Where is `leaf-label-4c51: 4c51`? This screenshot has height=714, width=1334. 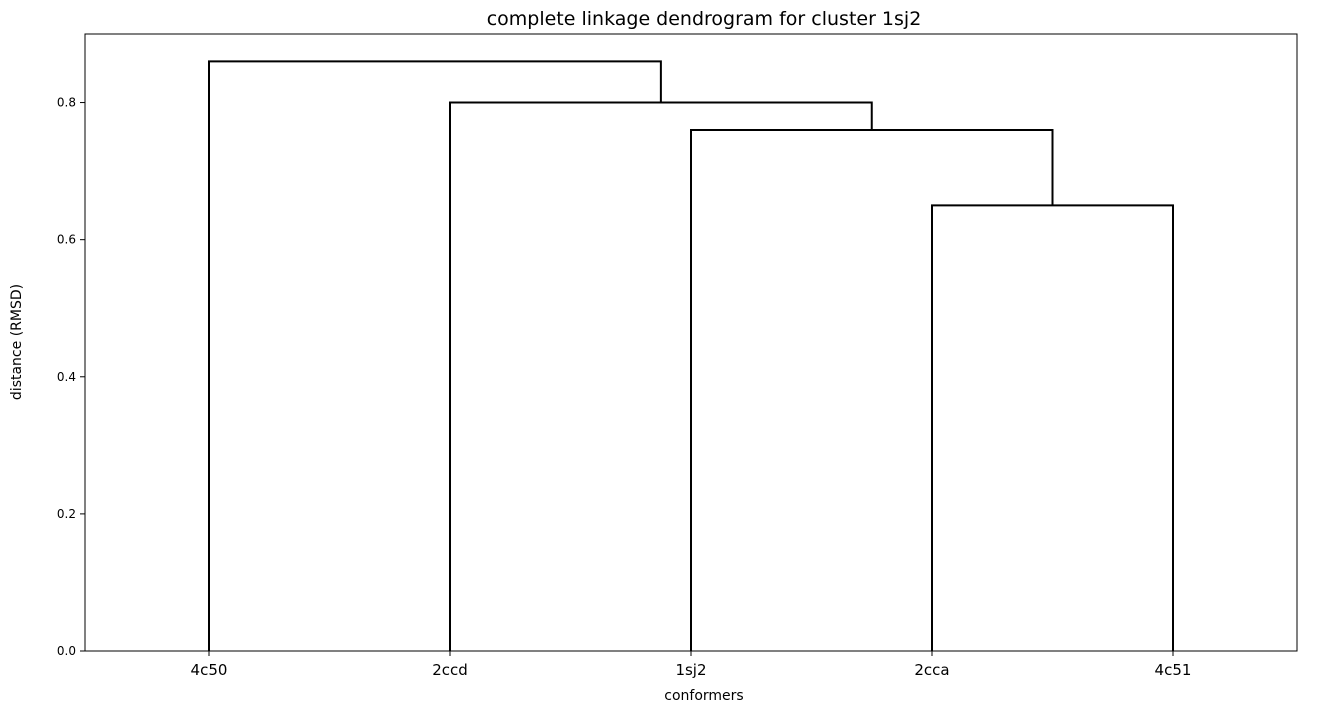 leaf-label-4c51: 4c51 is located at coordinates (1173, 670).